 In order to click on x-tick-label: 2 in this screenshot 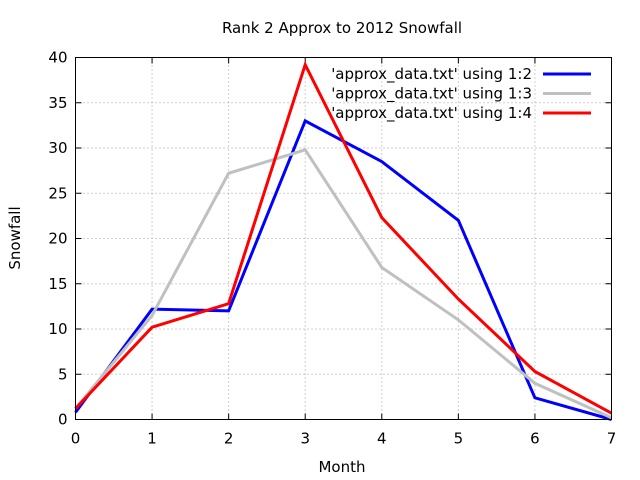, I will do `click(229, 439)`.